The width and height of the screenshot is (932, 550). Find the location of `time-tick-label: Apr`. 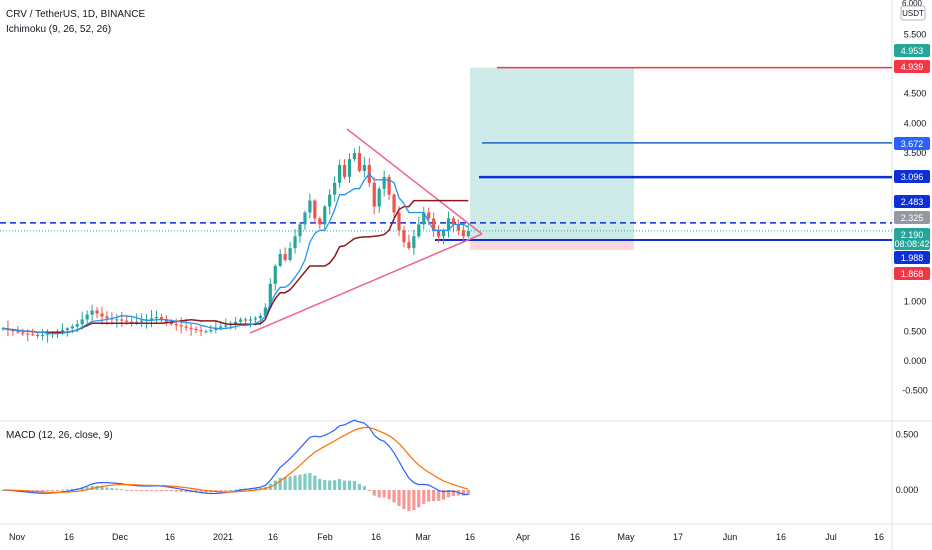

time-tick-label: Apr is located at coordinates (523, 537).